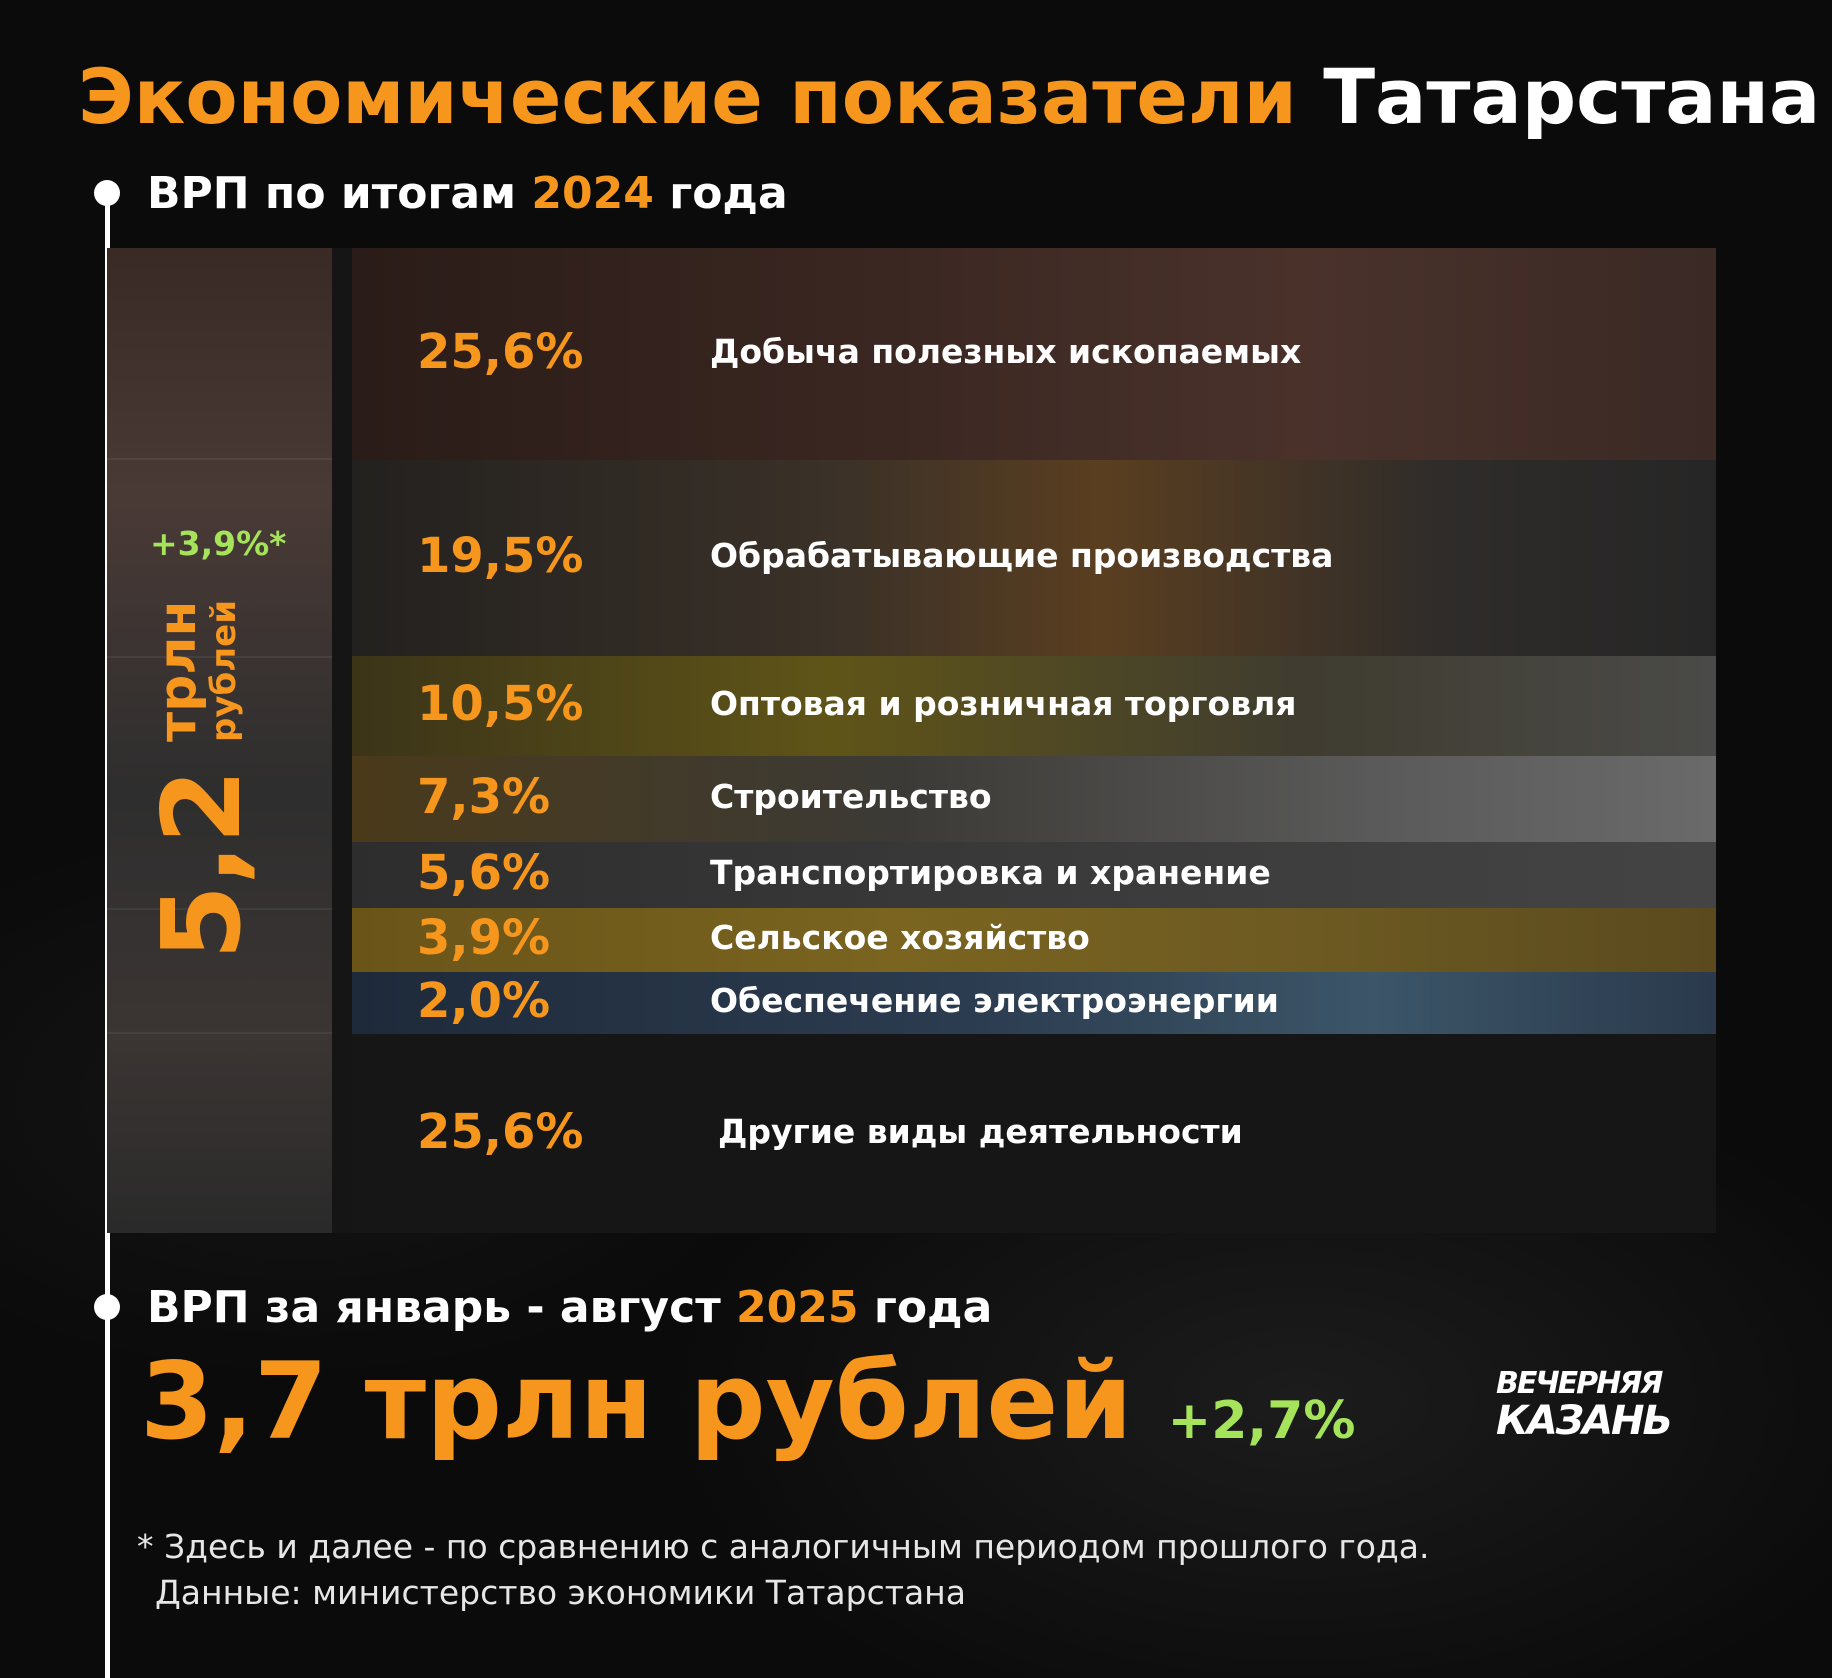  What do you see at coordinates (484, 1001) in the screenshot?
I see `sector-share: 2,0%` at bounding box center [484, 1001].